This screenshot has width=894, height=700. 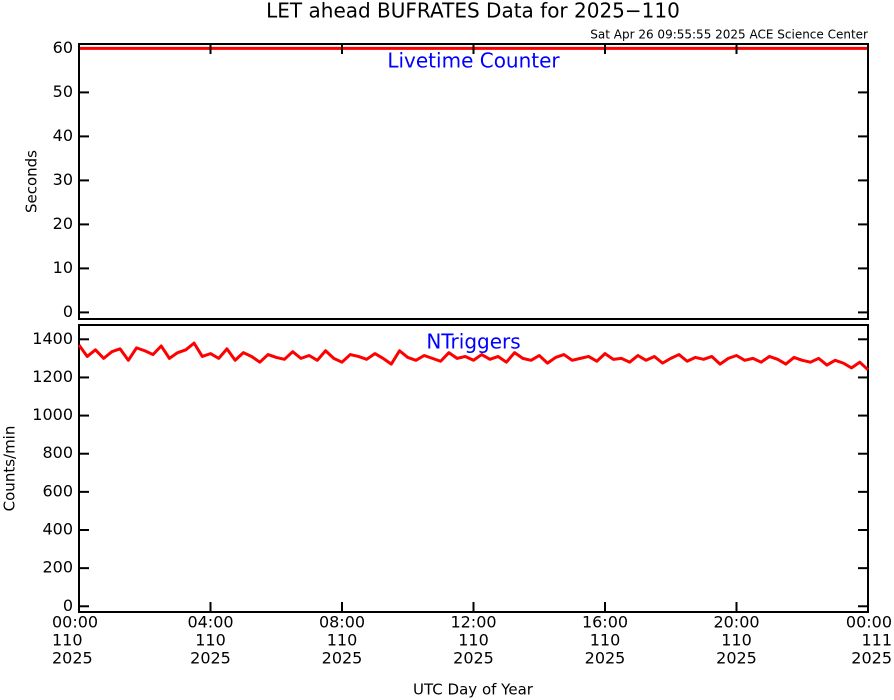 What do you see at coordinates (57, 567) in the screenshot?
I see `y-tick-label: 200` at bounding box center [57, 567].